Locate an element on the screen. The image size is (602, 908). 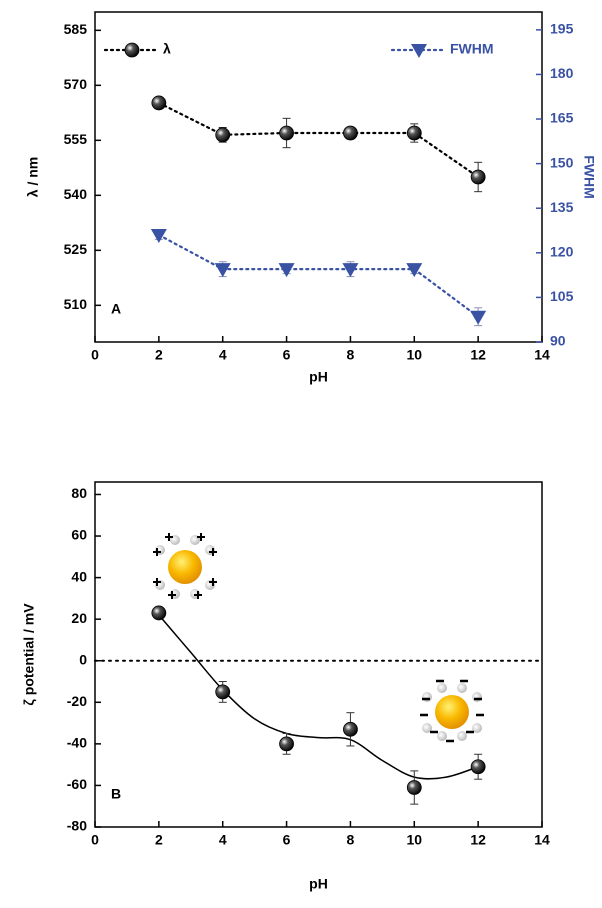
fit-line is located at coordinates (318, 697).